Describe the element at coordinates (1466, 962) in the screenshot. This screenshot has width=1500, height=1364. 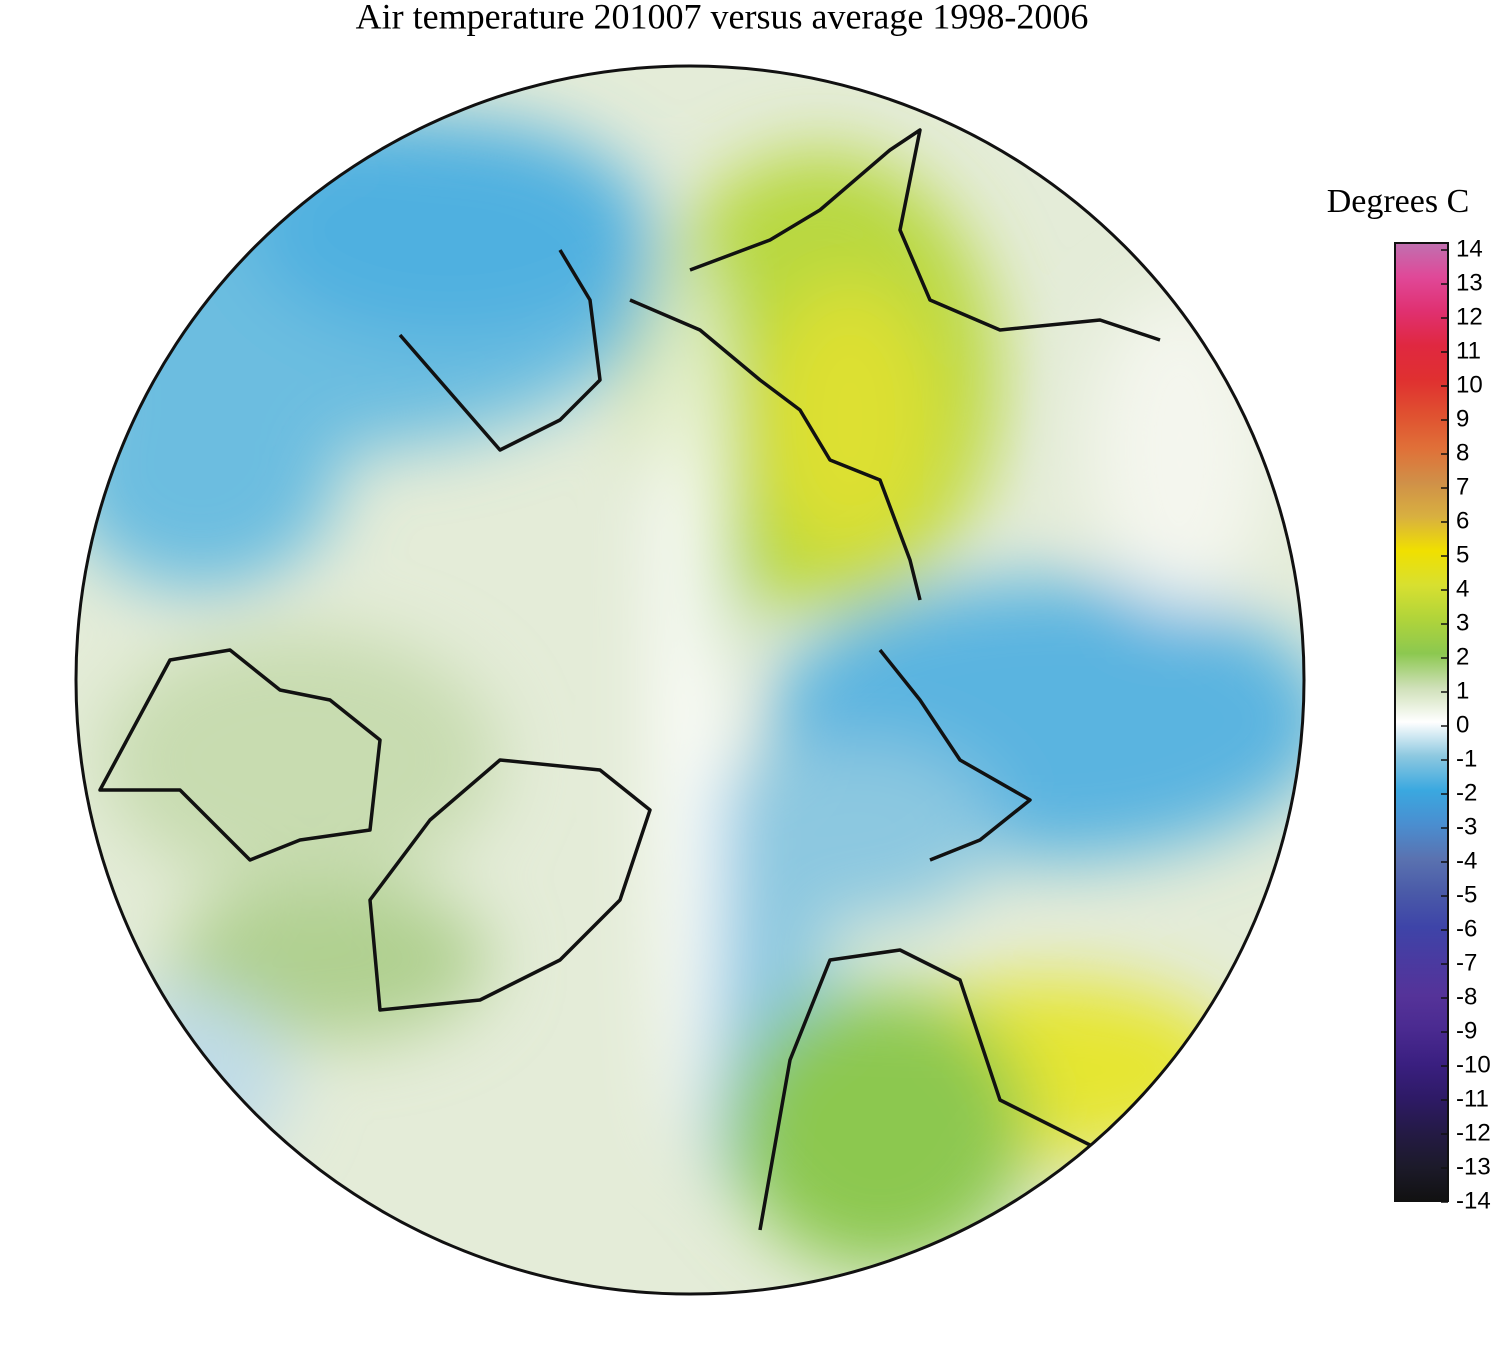
I see `colorbar-tick-label: -7` at that location.